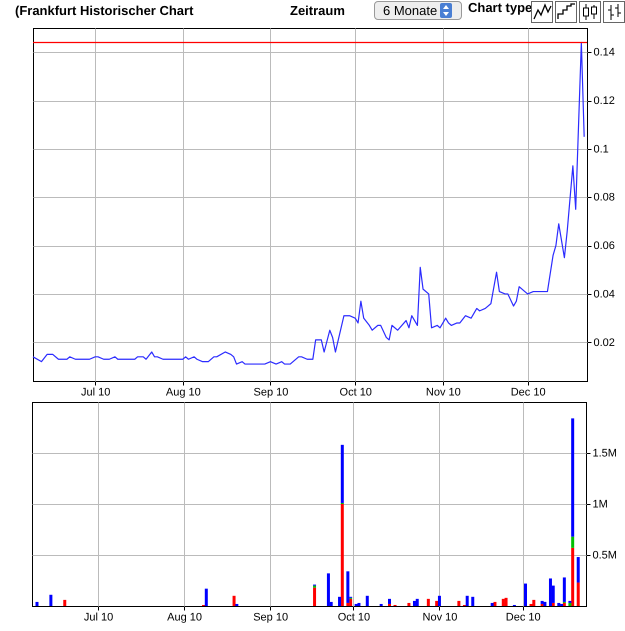 The height and width of the screenshot is (631, 625). I want to click on y-tick-label: 0.12, so click(604, 101).